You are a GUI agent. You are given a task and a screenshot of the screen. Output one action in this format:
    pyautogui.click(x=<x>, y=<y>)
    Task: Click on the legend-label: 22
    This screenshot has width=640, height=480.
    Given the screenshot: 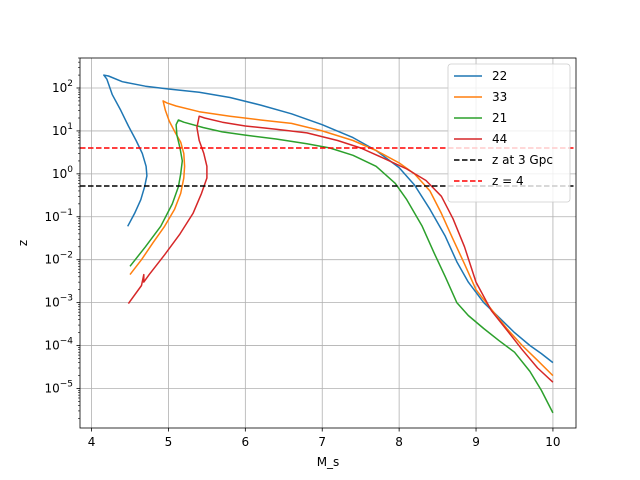 What is the action you would take?
    pyautogui.click(x=499, y=76)
    